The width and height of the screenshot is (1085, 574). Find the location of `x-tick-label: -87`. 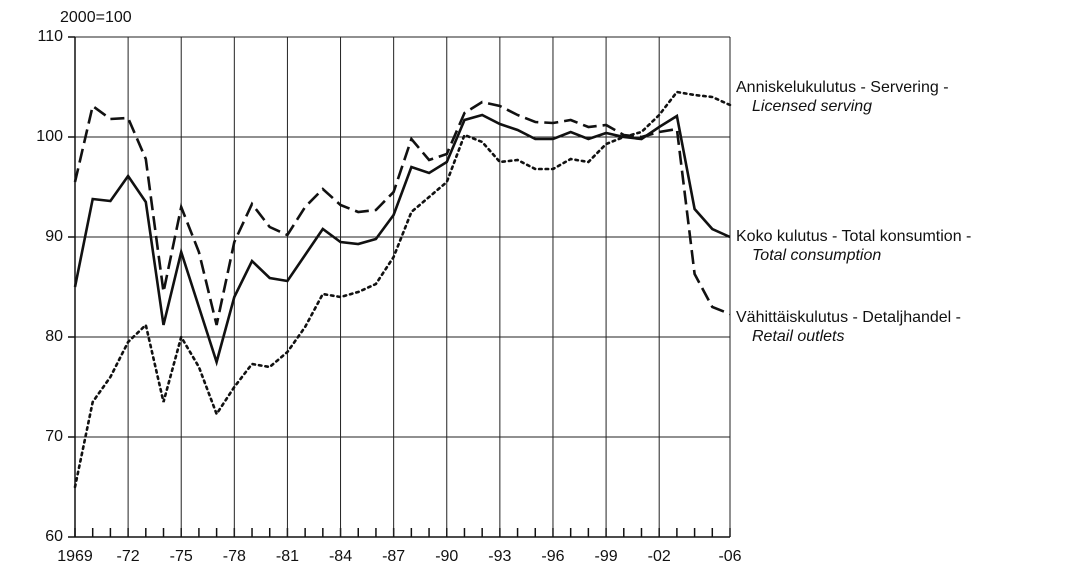

x-tick-label: -87 is located at coordinates (393, 556).